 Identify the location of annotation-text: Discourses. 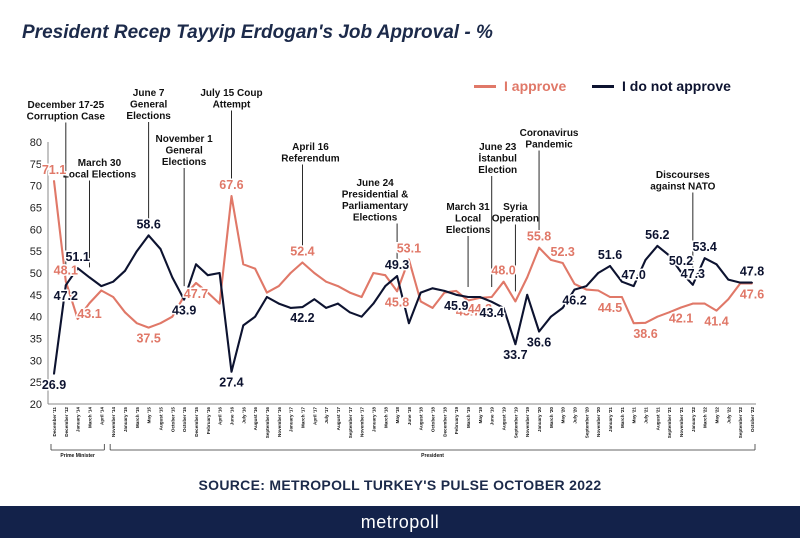
(683, 175).